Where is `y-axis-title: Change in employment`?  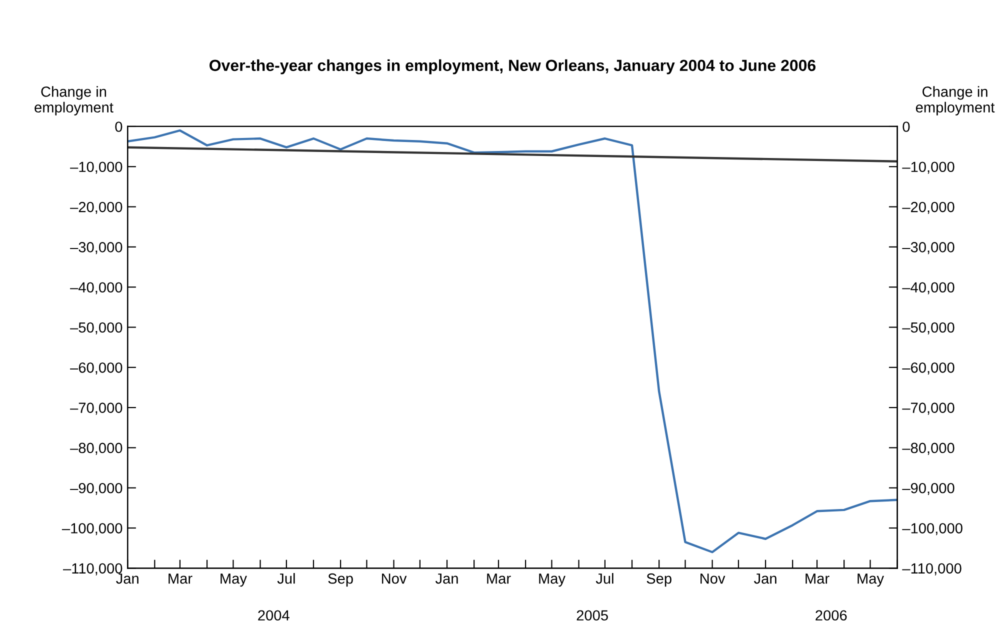
y-axis-title: Change in employment is located at coordinates (74, 101).